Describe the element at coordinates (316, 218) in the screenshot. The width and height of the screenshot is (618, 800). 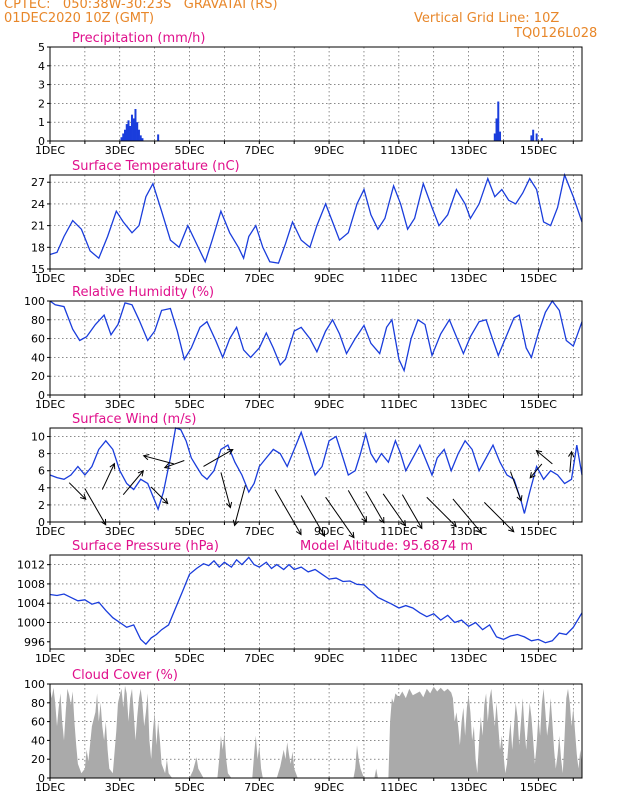
I see `temperature-series-line` at that location.